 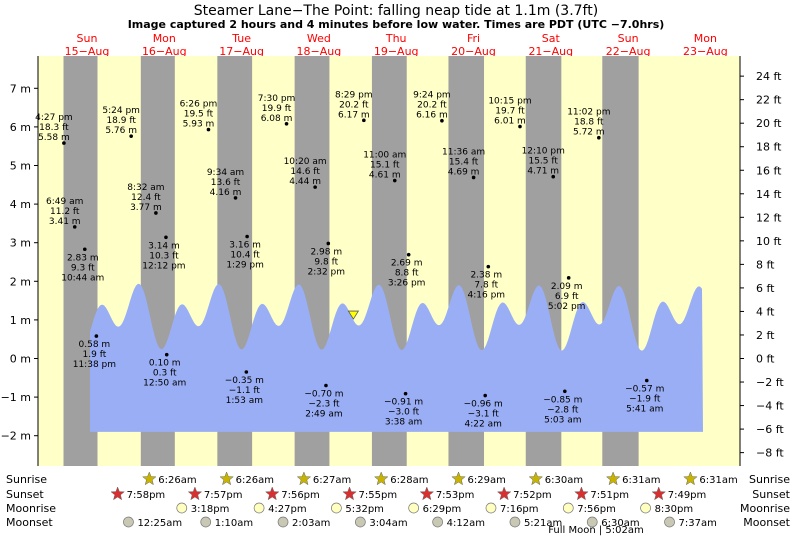 What do you see at coordinates (687, 495) in the screenshot?
I see `sunset-time: 7:49pm` at bounding box center [687, 495].